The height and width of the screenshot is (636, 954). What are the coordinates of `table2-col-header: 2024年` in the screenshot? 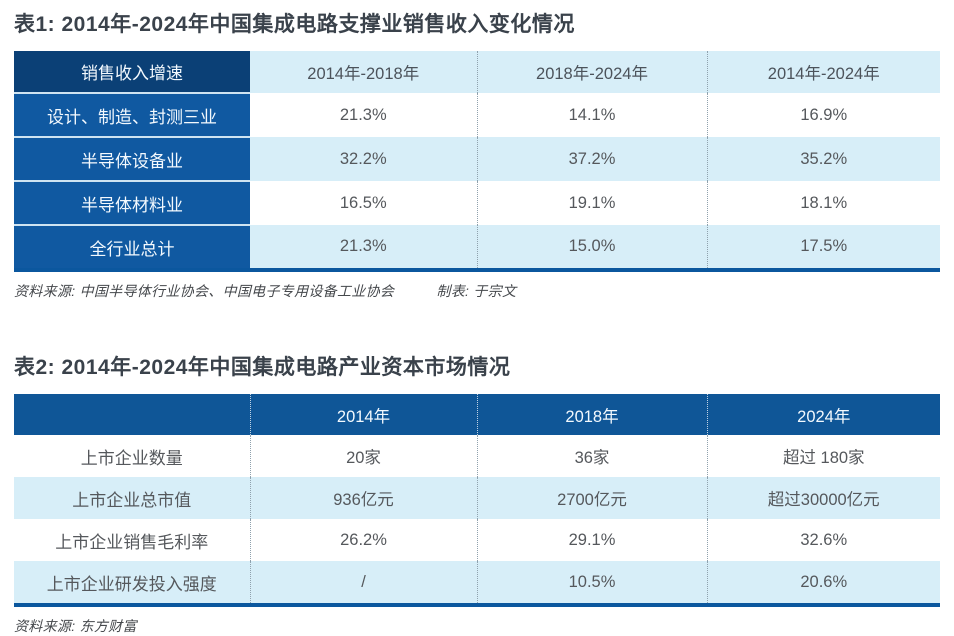 It's located at (823, 414).